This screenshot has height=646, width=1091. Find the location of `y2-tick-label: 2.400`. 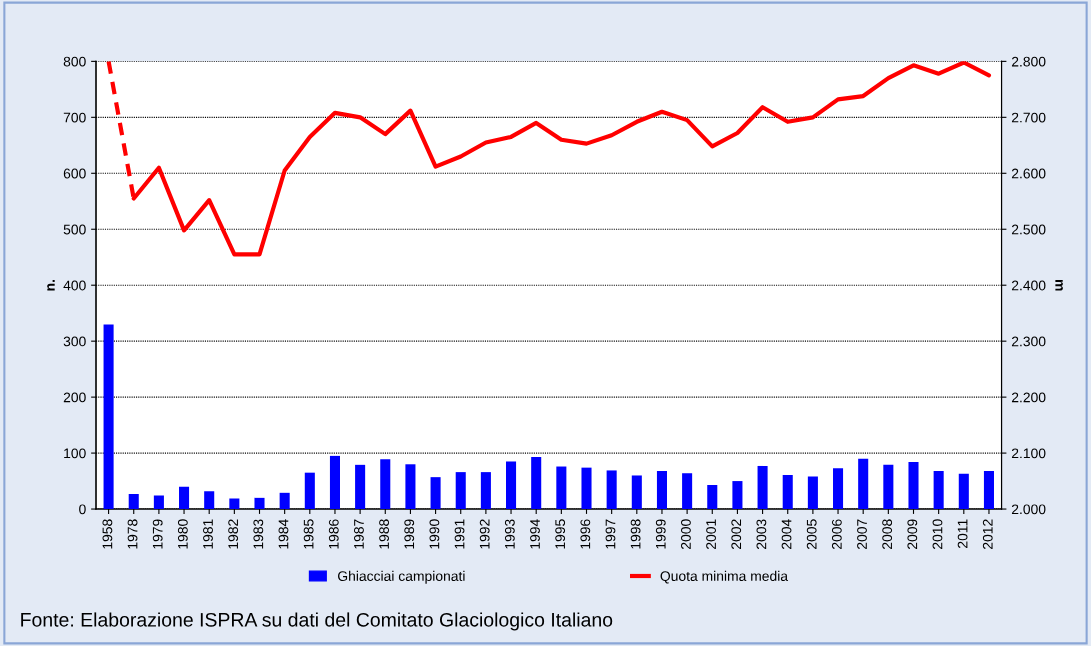

y2-tick-label: 2.400 is located at coordinates (1028, 285).